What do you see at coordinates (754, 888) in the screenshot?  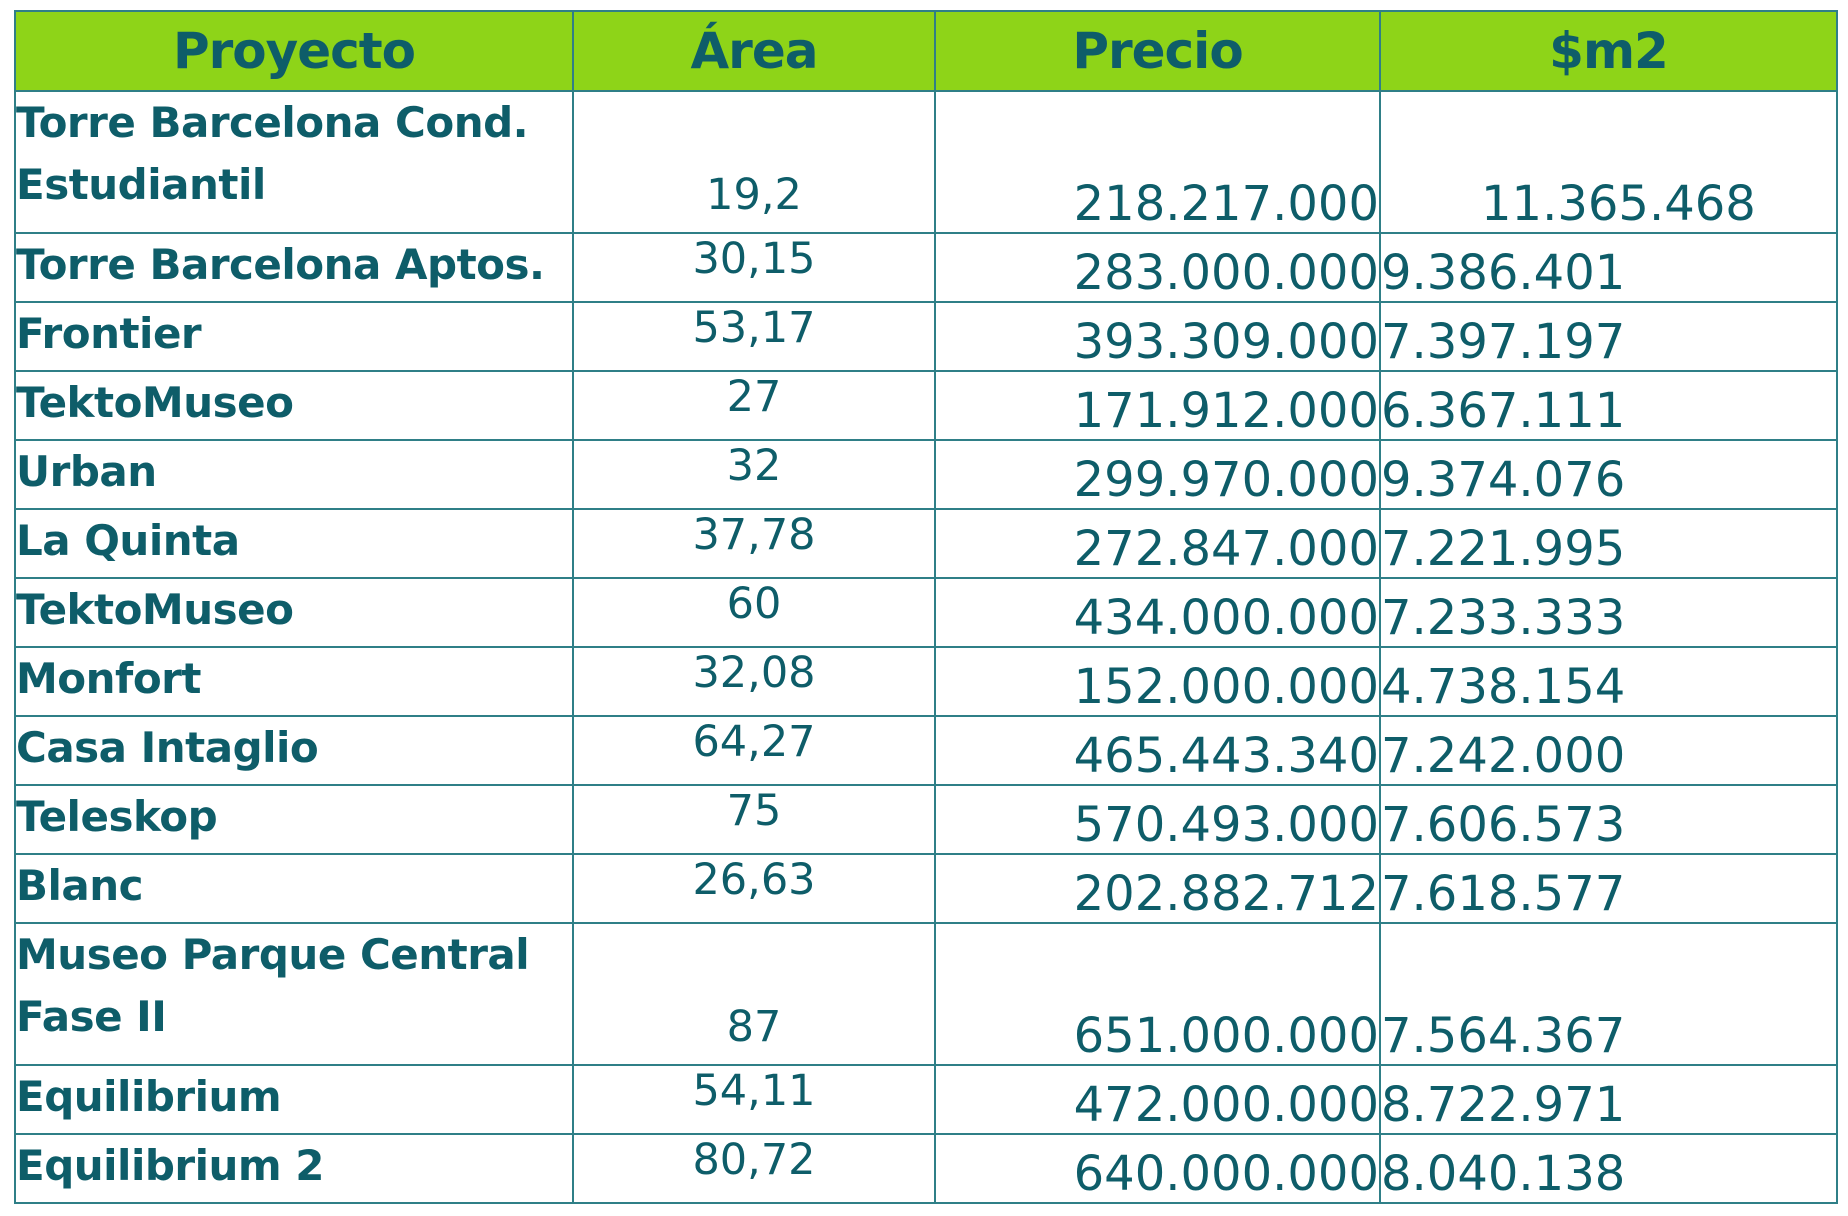 I see `cell-area: 26,63` at bounding box center [754, 888].